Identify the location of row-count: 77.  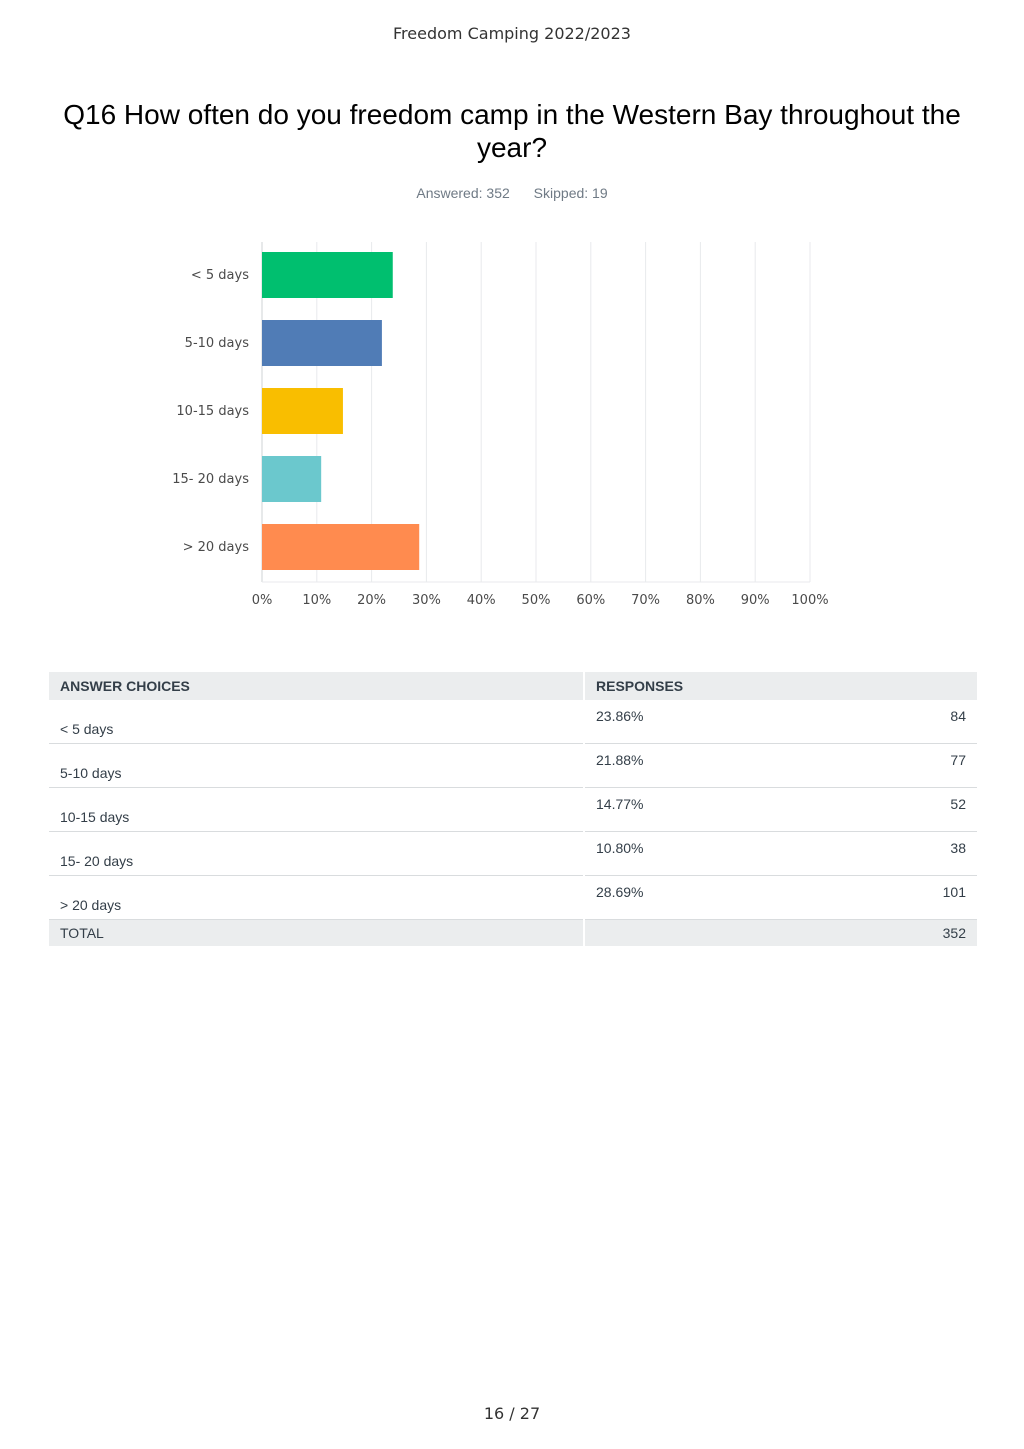
(900, 765).